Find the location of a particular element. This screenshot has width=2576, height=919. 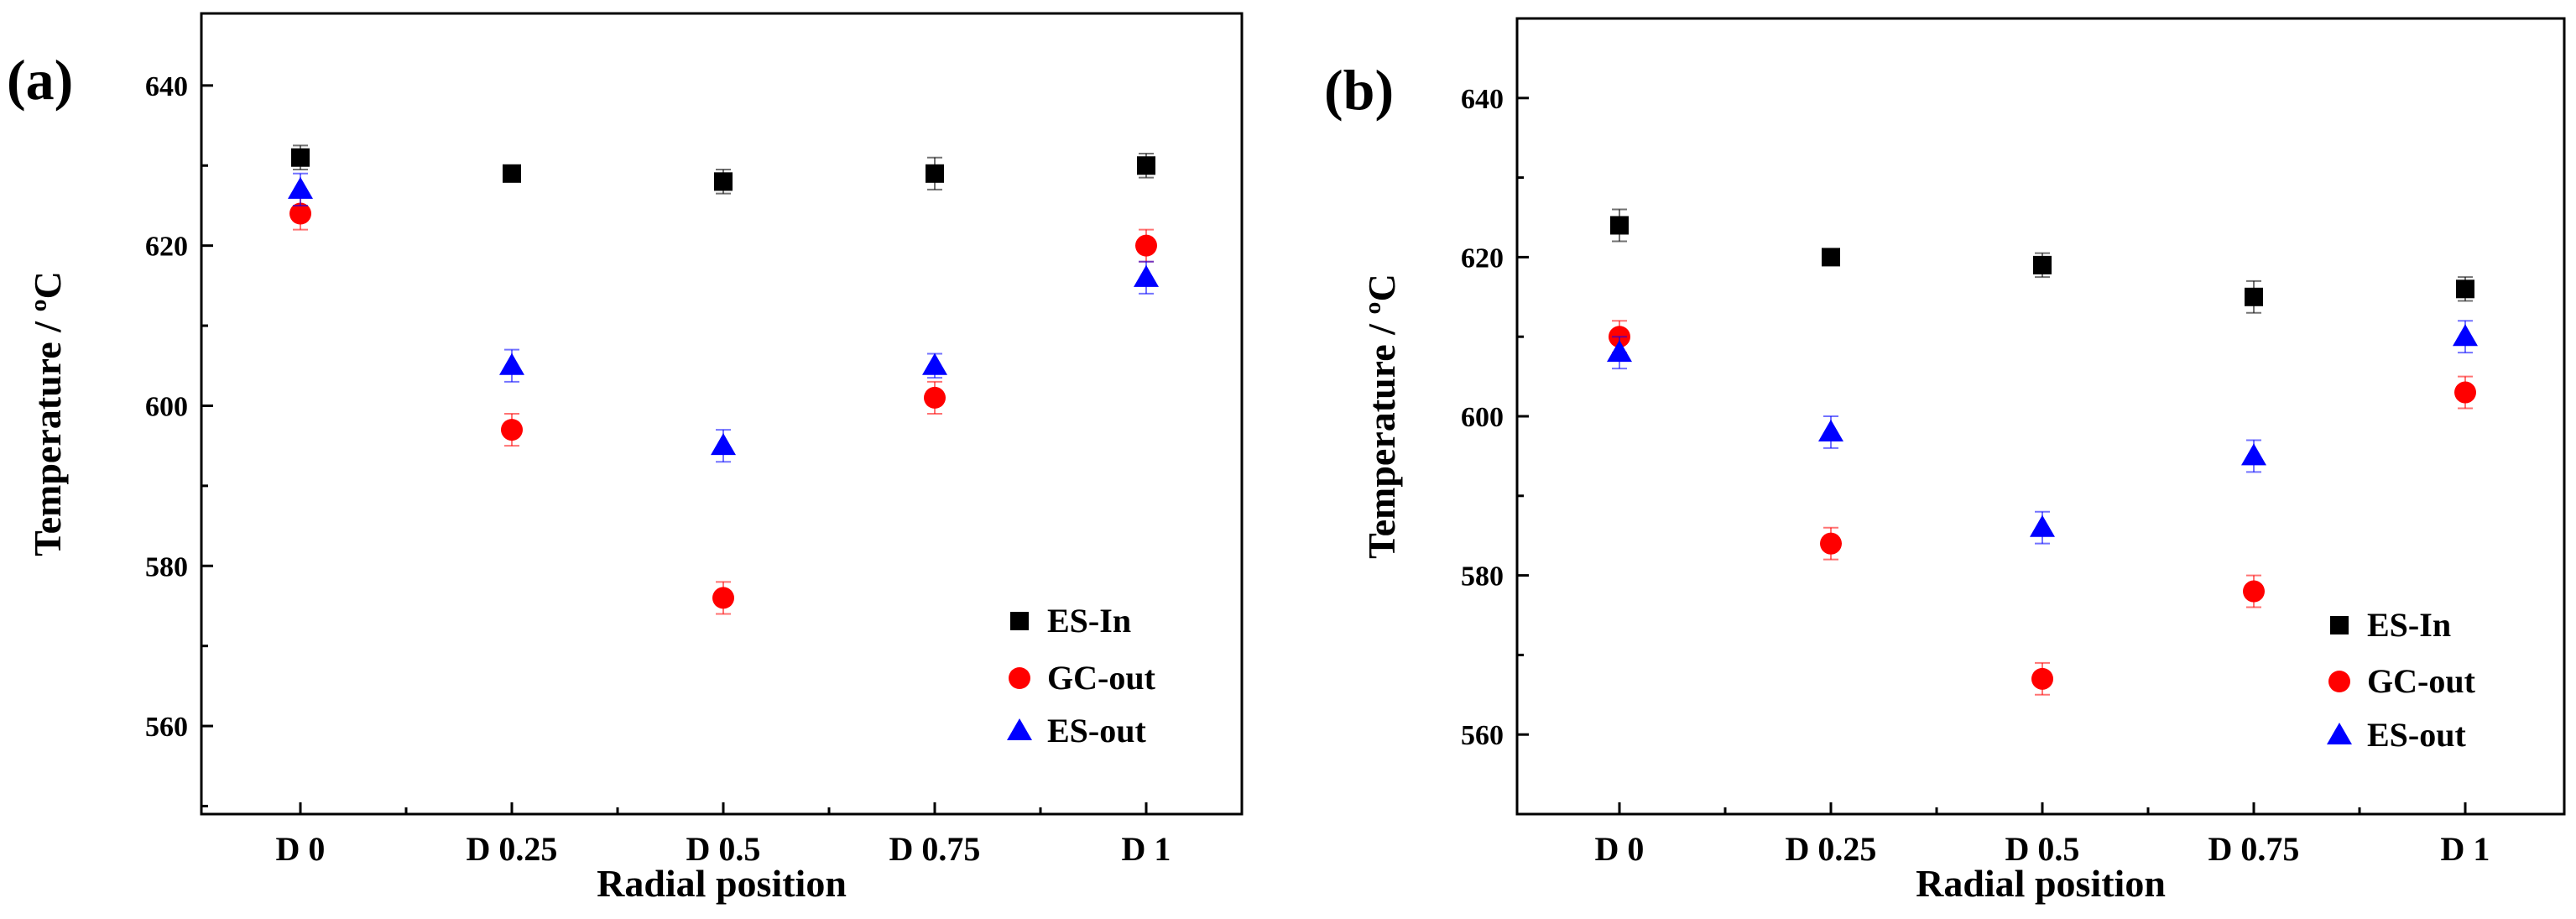

panel-label: (a) is located at coordinates (40, 80).